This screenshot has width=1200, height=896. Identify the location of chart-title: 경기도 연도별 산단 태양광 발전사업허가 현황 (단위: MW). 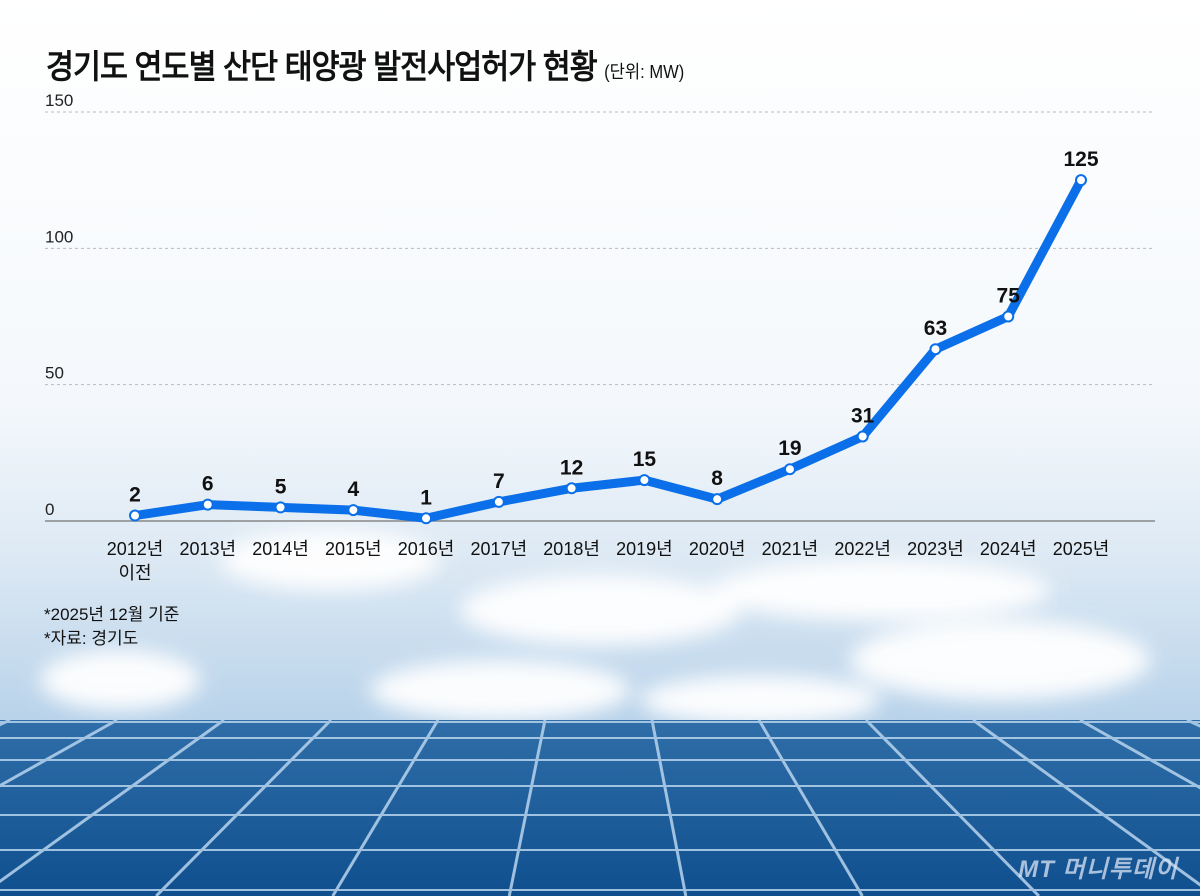
(365, 64).